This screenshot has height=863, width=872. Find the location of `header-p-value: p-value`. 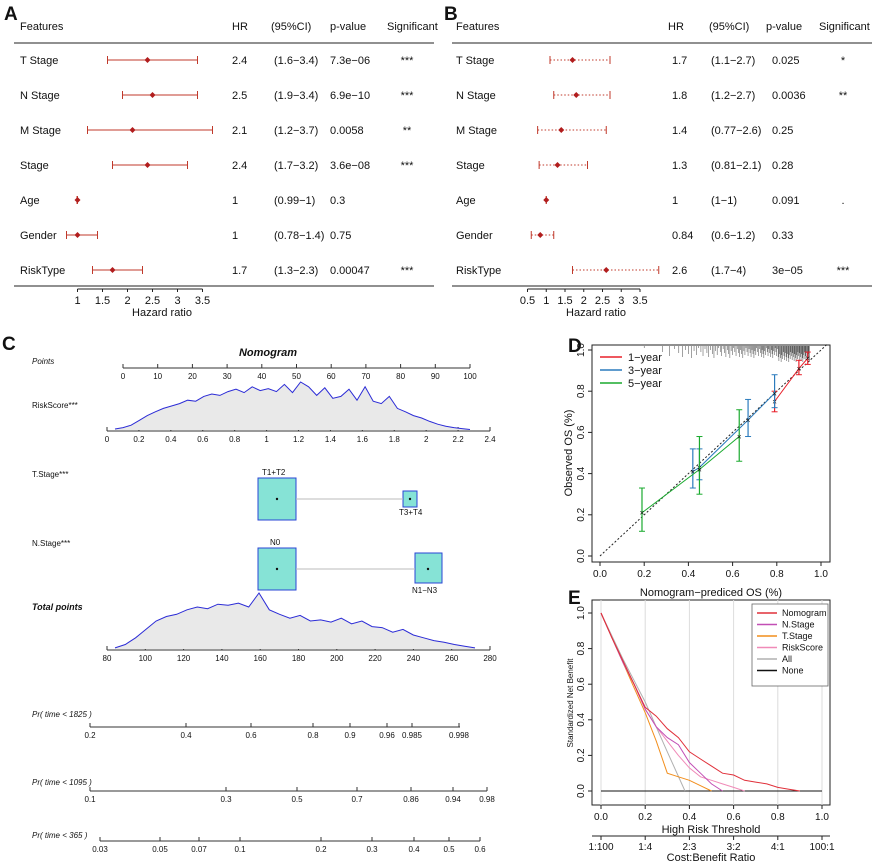

header-p-value: p-value is located at coordinates (348, 27).